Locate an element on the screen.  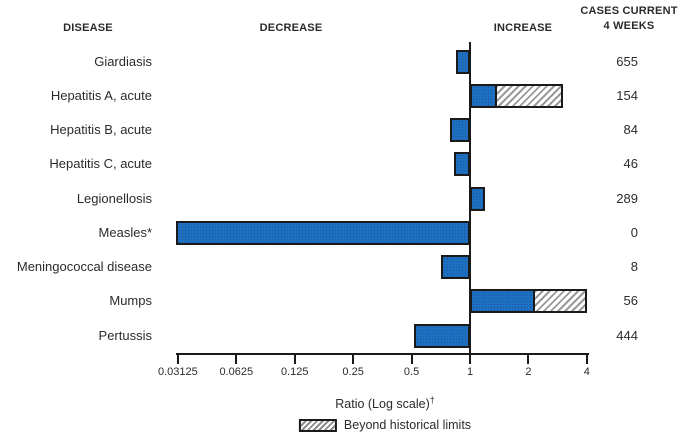
legend-label: Beyond historical limits is located at coordinates (407, 425).